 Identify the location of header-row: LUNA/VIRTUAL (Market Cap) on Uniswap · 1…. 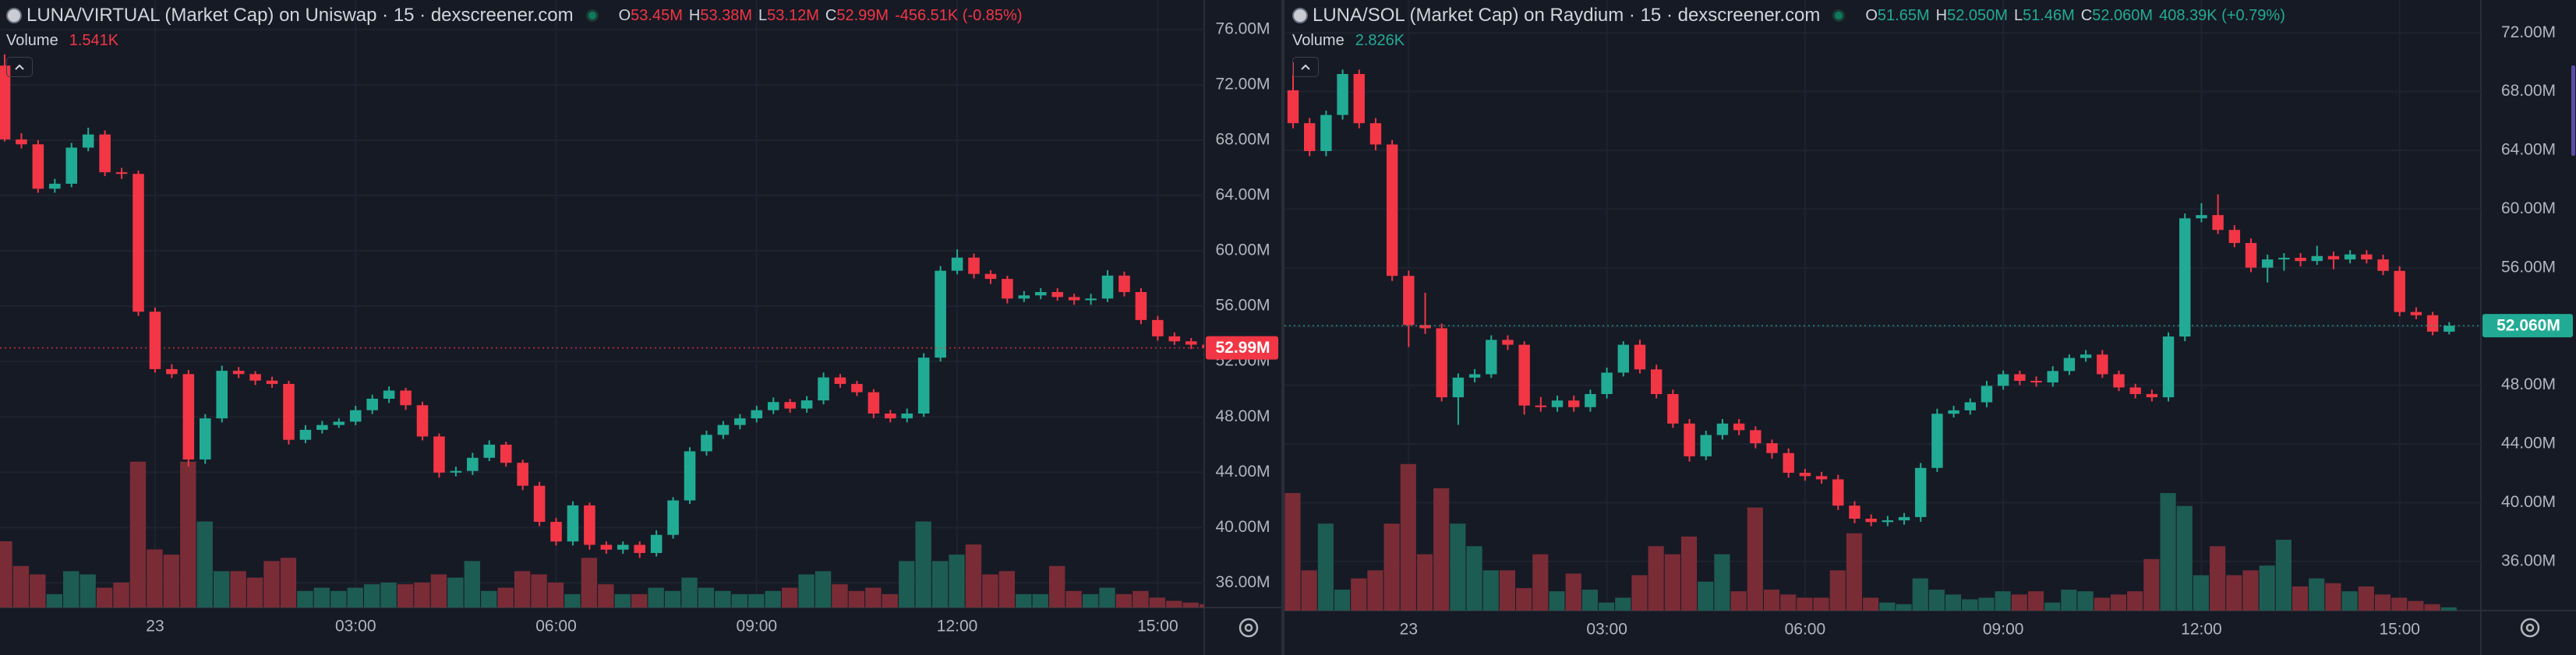
(514, 15).